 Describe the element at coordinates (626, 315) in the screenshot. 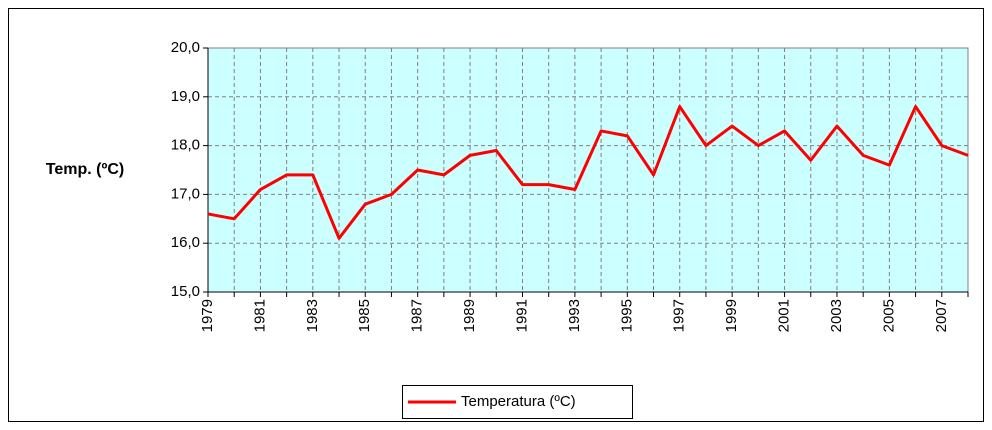

I see `x-tick-label: 1995` at that location.